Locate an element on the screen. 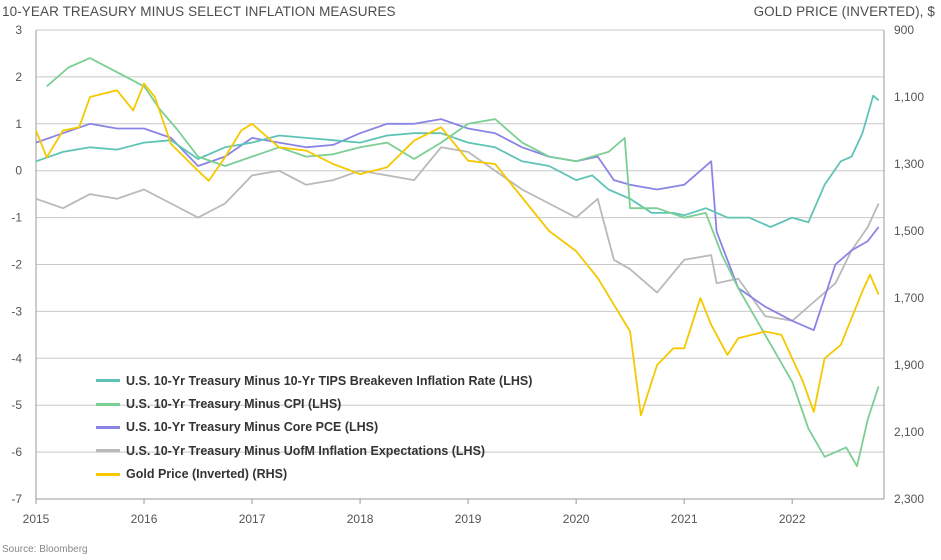  x-tick-label: 2020 is located at coordinates (576, 519).